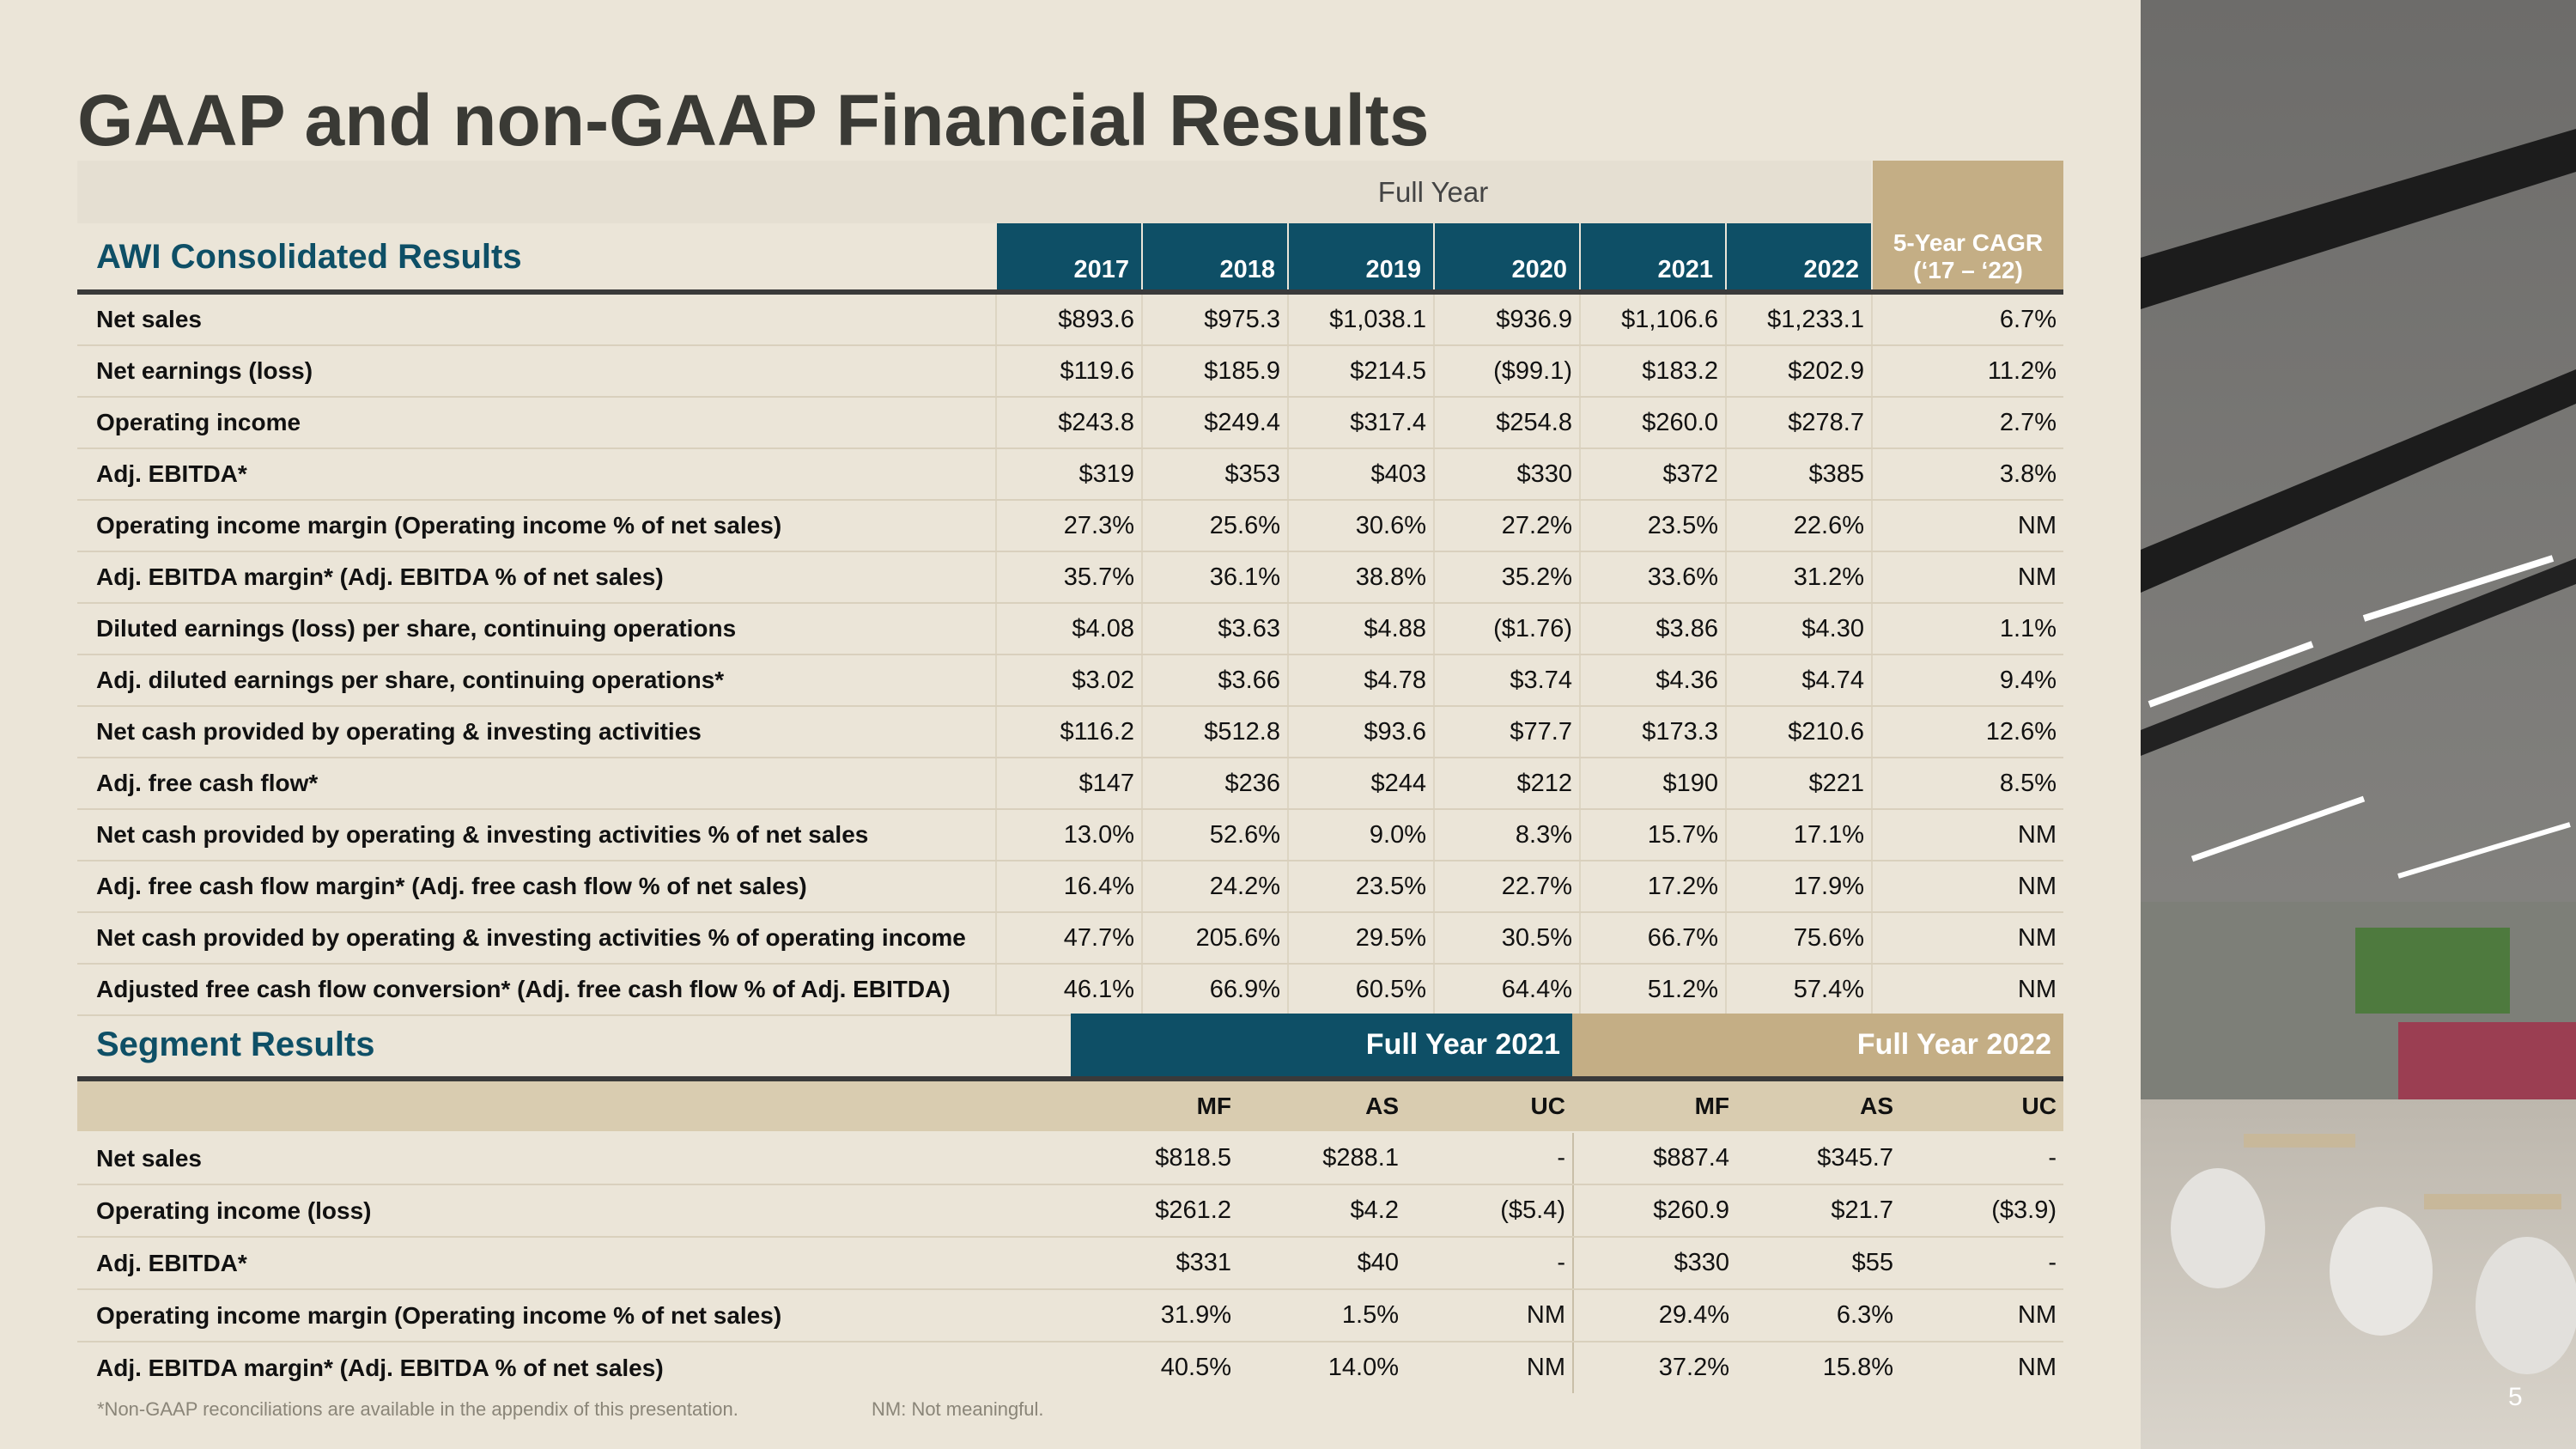  What do you see at coordinates (1363, 1367) in the screenshot?
I see `cell-value: 14.0%` at bounding box center [1363, 1367].